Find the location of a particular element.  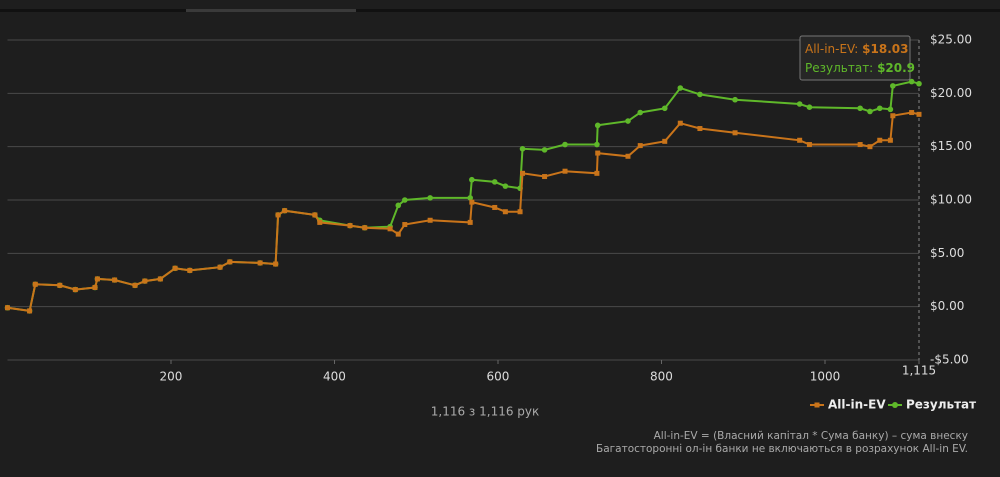

x-tick-label: 200 is located at coordinates (171, 377).